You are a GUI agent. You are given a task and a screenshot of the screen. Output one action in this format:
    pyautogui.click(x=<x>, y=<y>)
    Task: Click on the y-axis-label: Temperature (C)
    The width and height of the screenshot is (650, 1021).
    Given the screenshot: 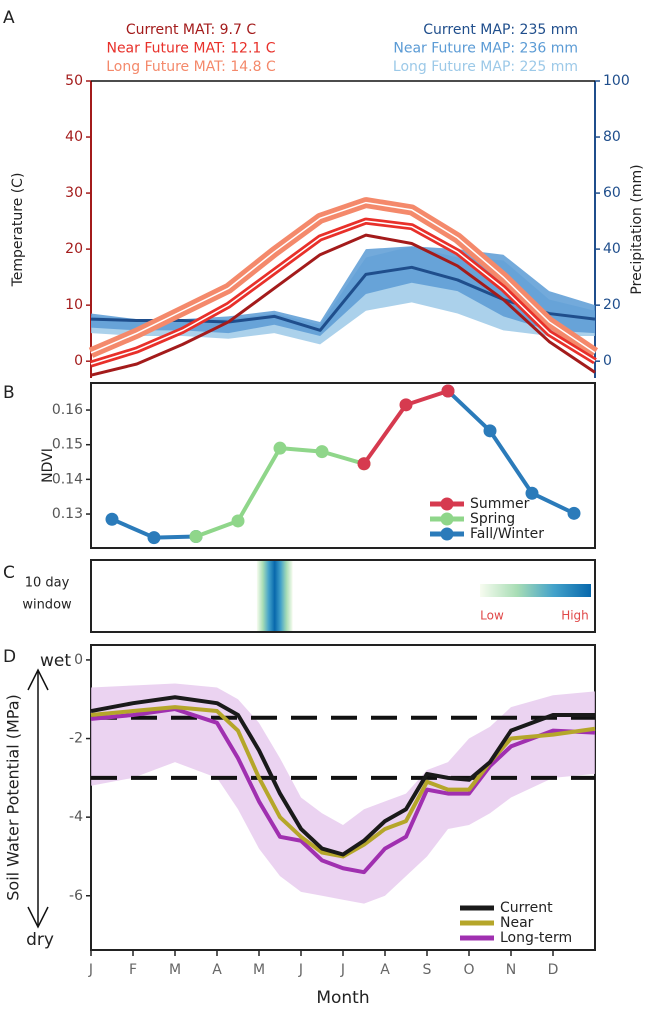 What is the action you would take?
    pyautogui.click(x=18, y=230)
    